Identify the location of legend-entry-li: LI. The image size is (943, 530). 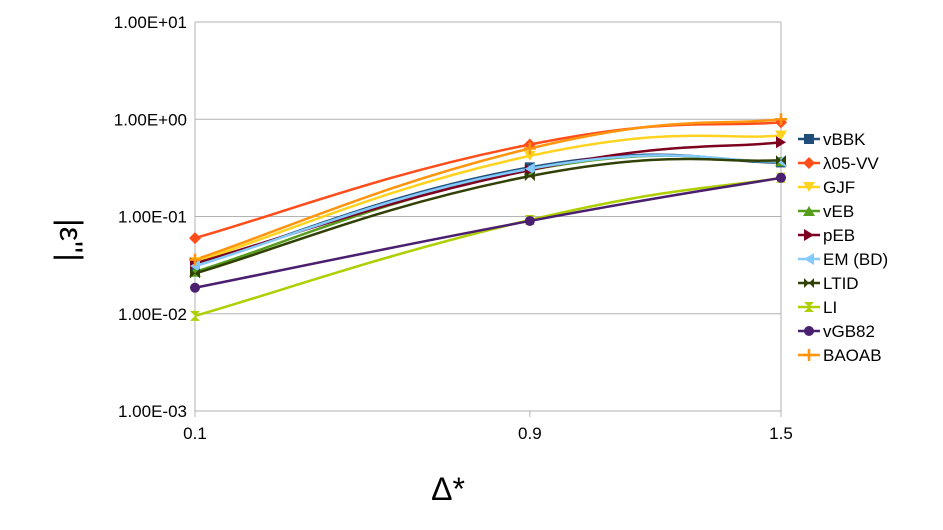
(817, 307).